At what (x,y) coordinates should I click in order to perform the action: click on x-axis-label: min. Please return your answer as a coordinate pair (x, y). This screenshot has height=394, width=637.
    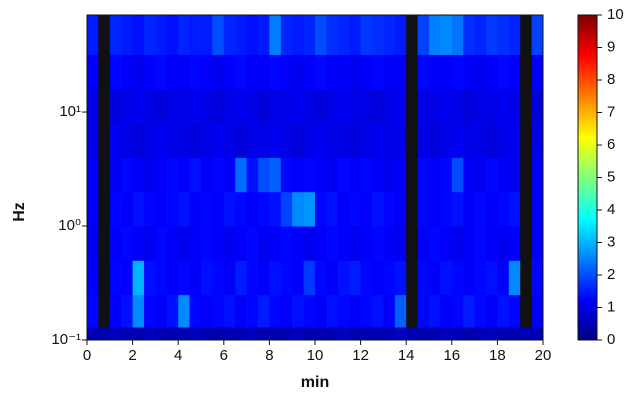
    Looking at the image, I should click on (315, 382).